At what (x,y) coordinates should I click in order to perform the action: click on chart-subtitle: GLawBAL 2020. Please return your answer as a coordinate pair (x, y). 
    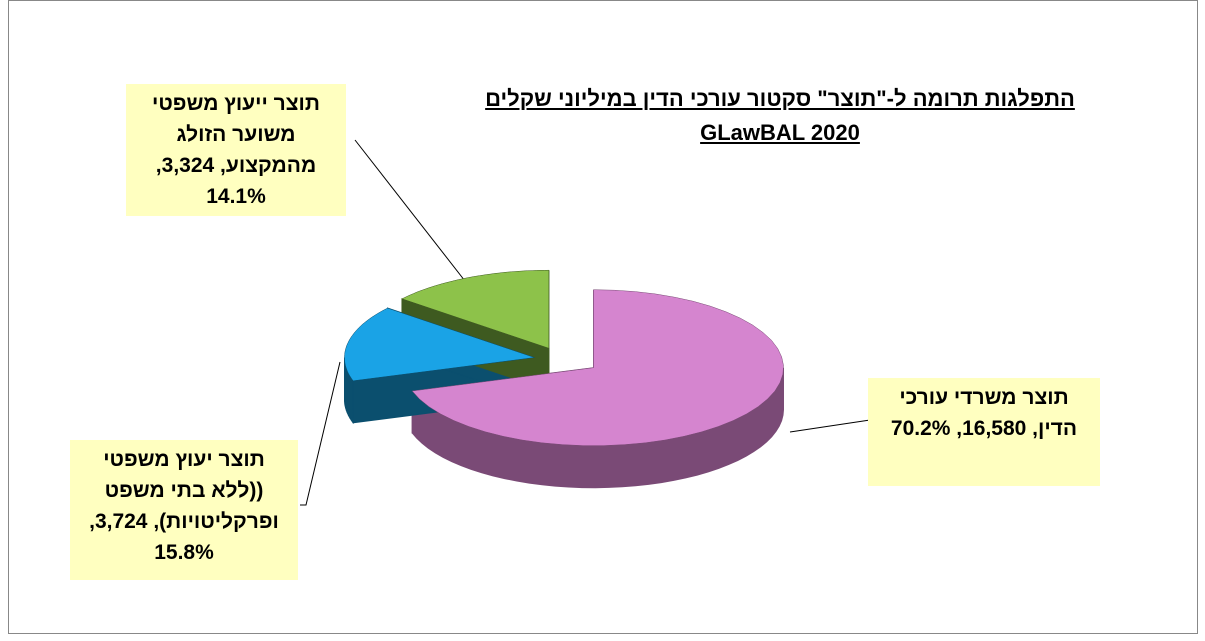
    Looking at the image, I should click on (780, 132).